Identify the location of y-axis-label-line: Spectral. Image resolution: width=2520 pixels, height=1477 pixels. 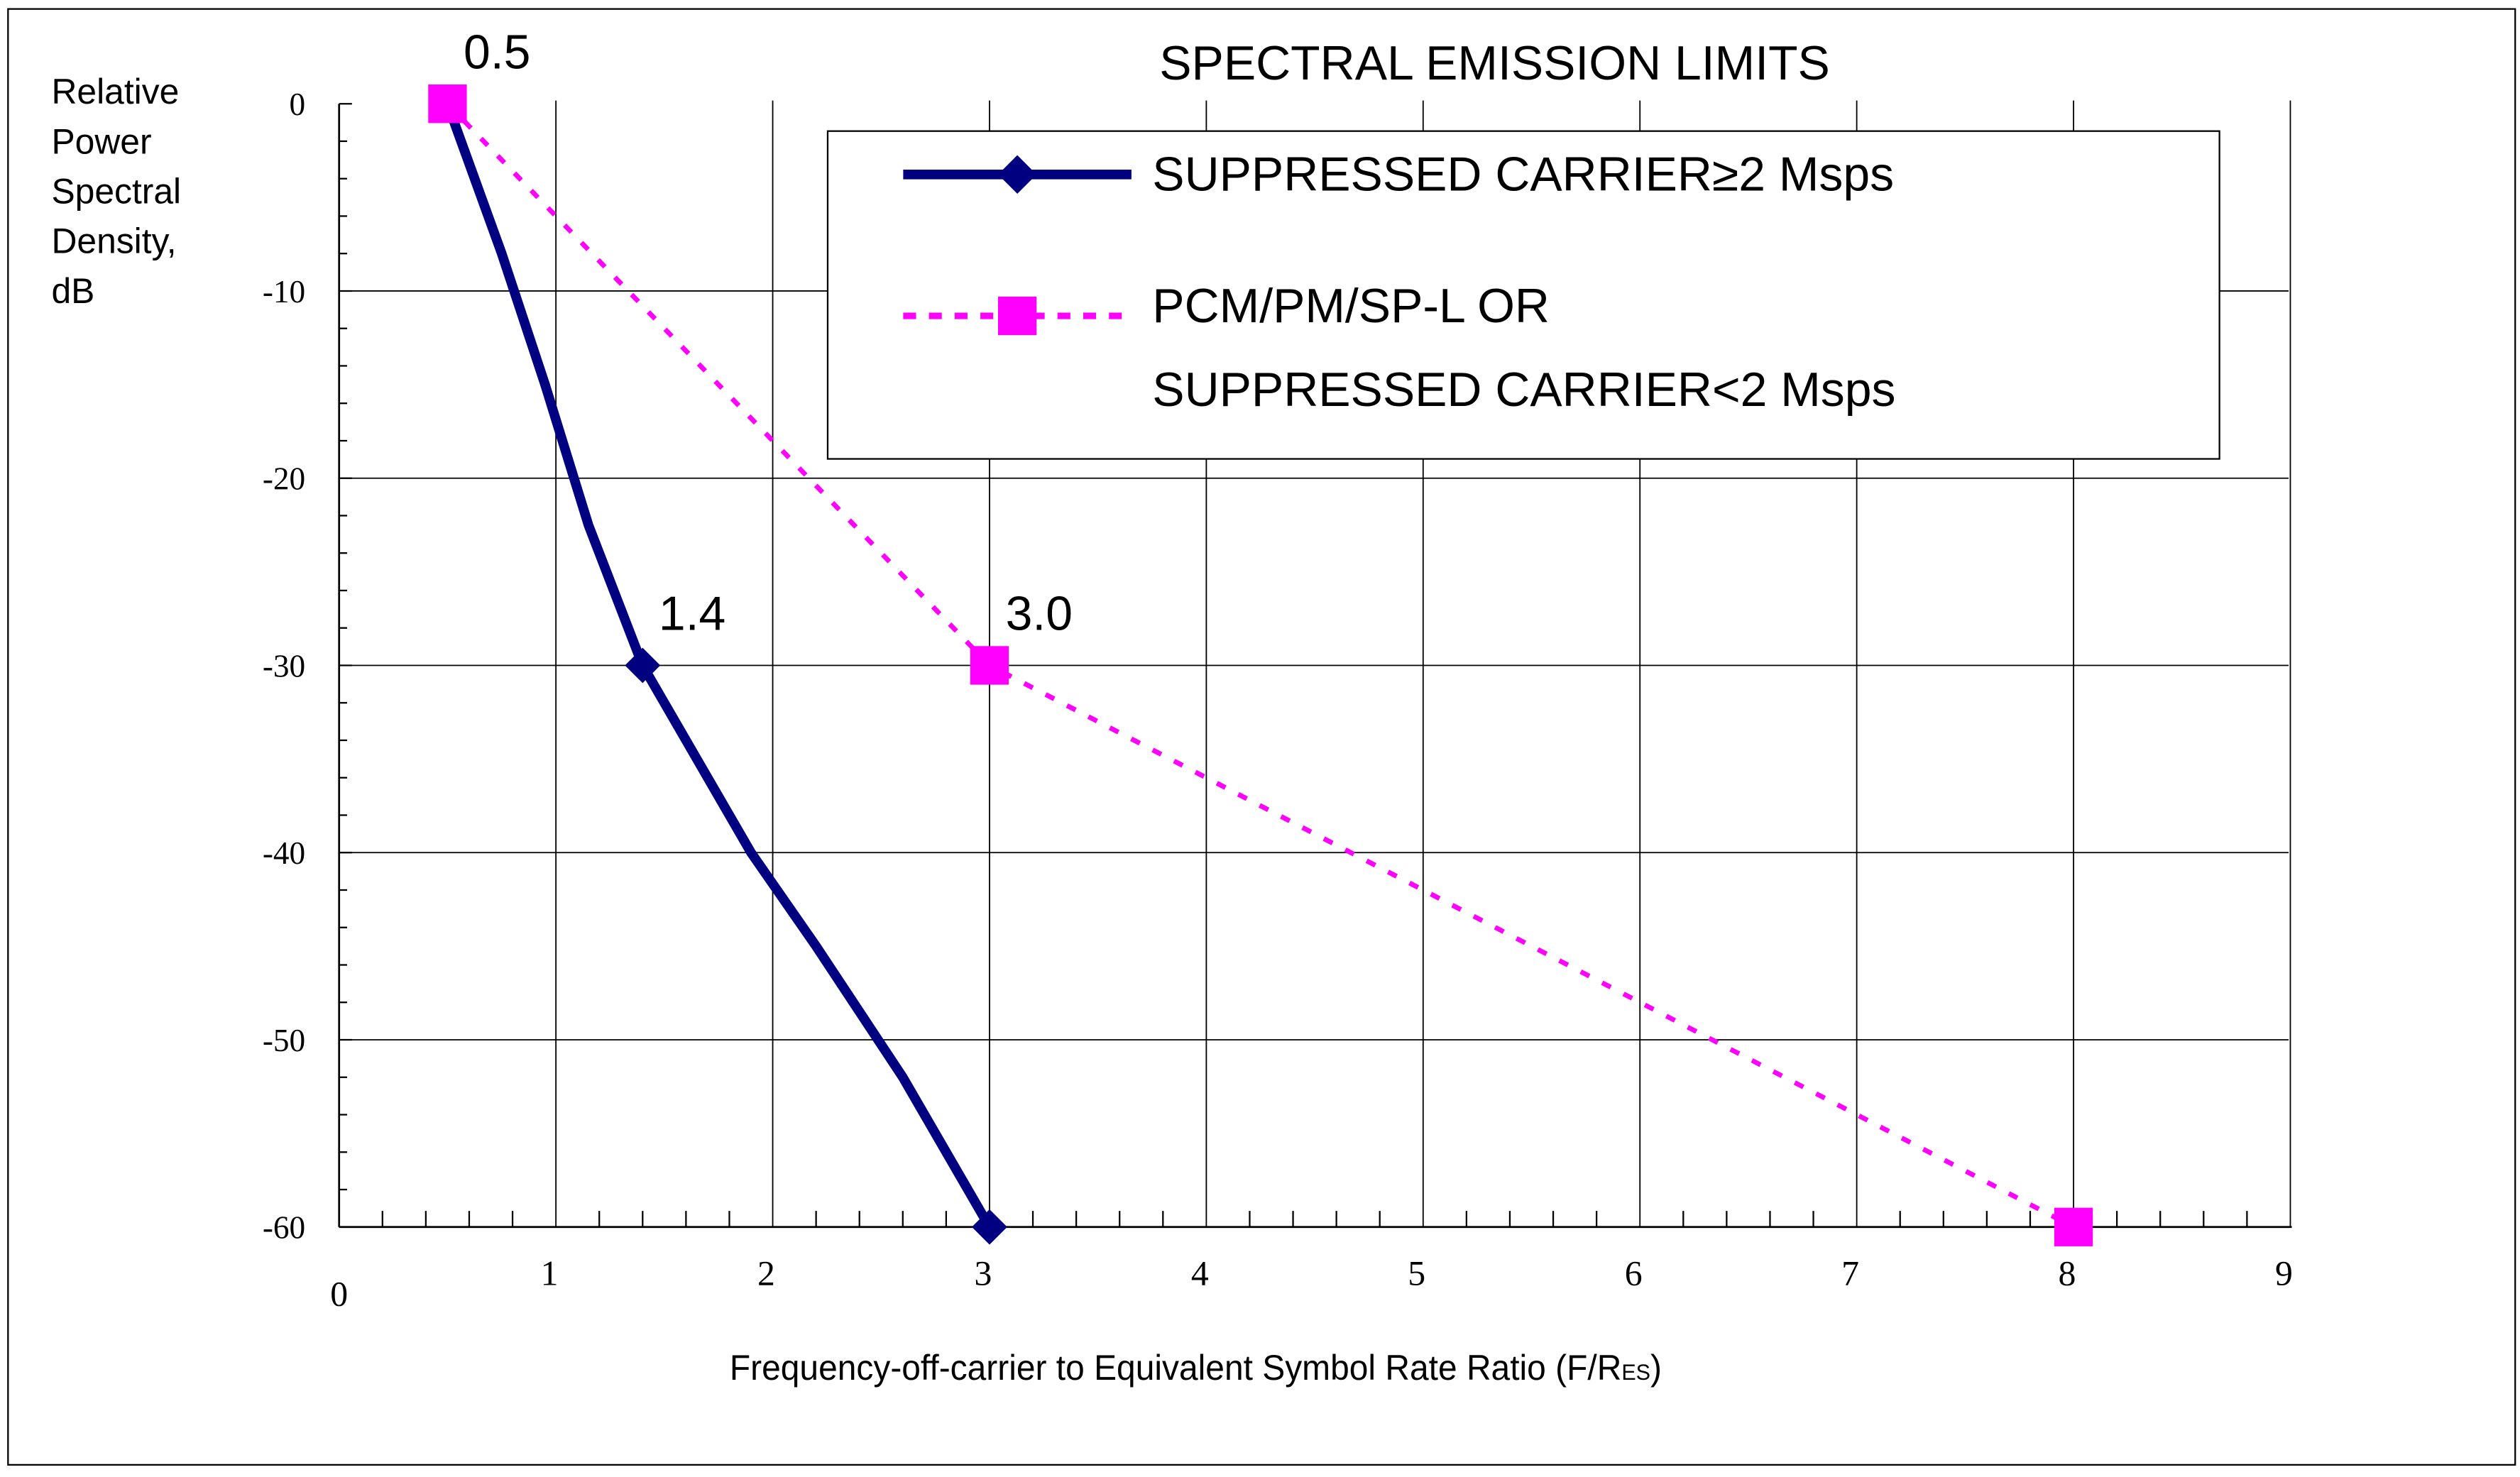
(116, 192).